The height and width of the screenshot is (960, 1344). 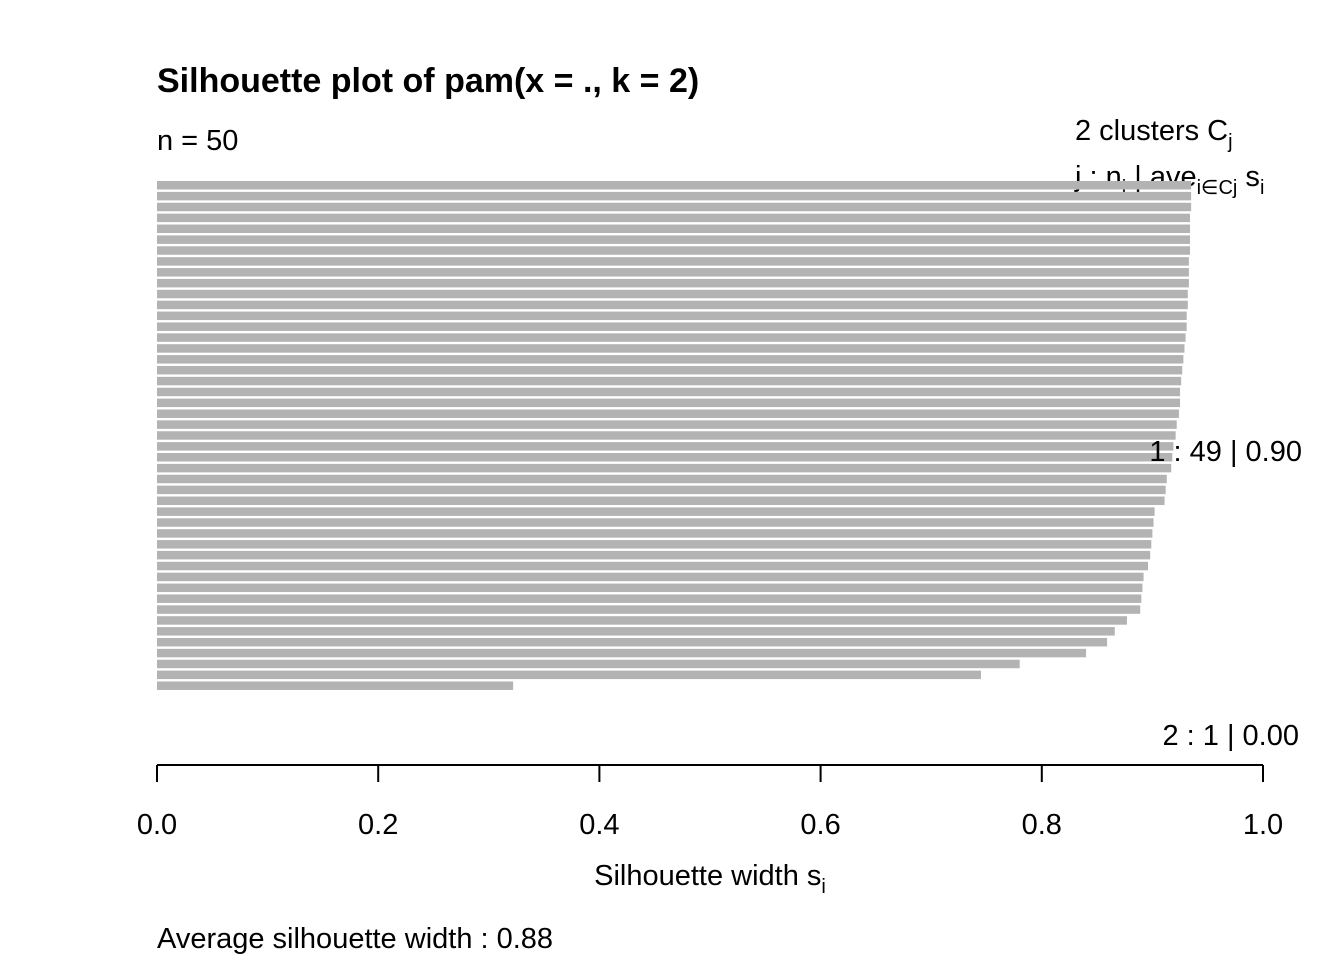 What do you see at coordinates (197, 141) in the screenshot?
I see `n-label: n = 50` at bounding box center [197, 141].